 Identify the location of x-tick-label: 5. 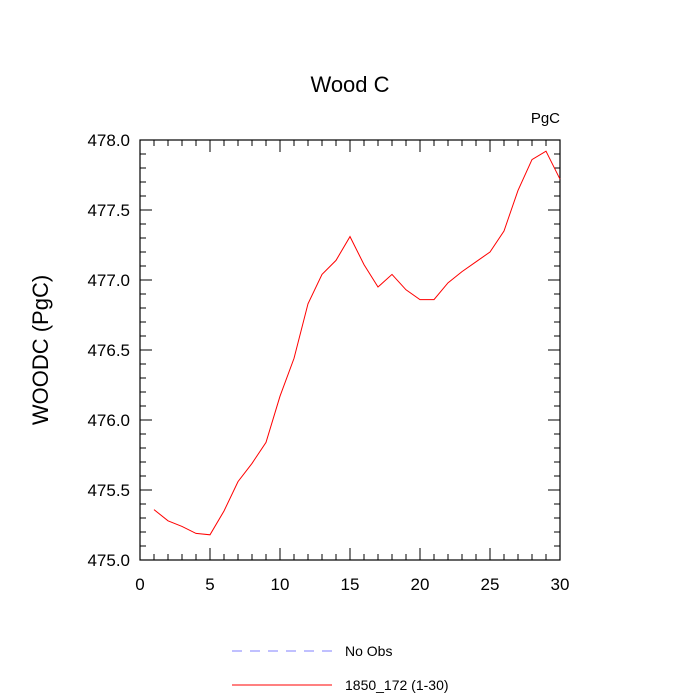
(209, 584).